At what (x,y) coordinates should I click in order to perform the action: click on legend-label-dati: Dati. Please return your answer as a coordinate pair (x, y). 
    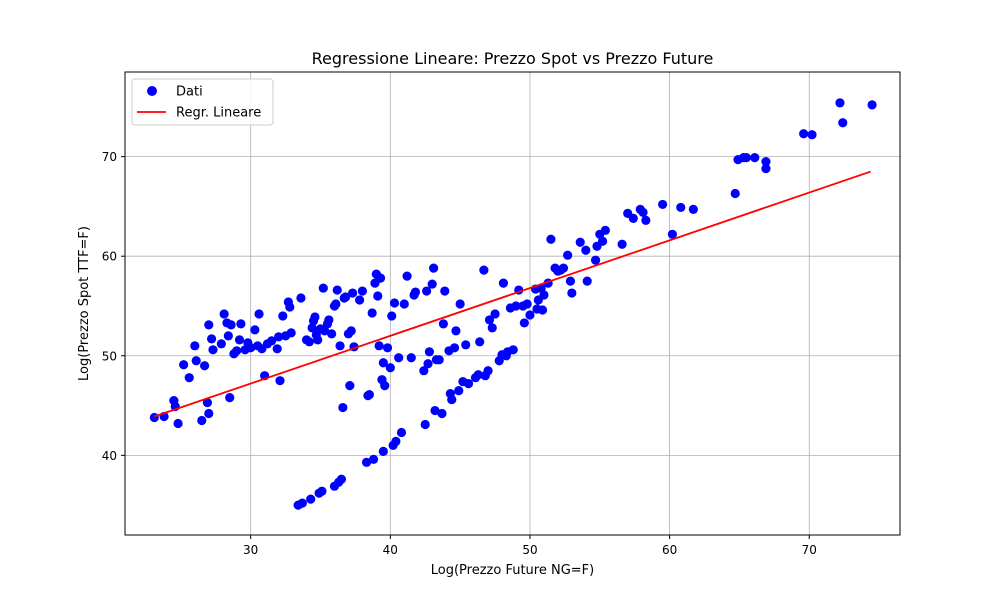
    Looking at the image, I should click on (189, 92).